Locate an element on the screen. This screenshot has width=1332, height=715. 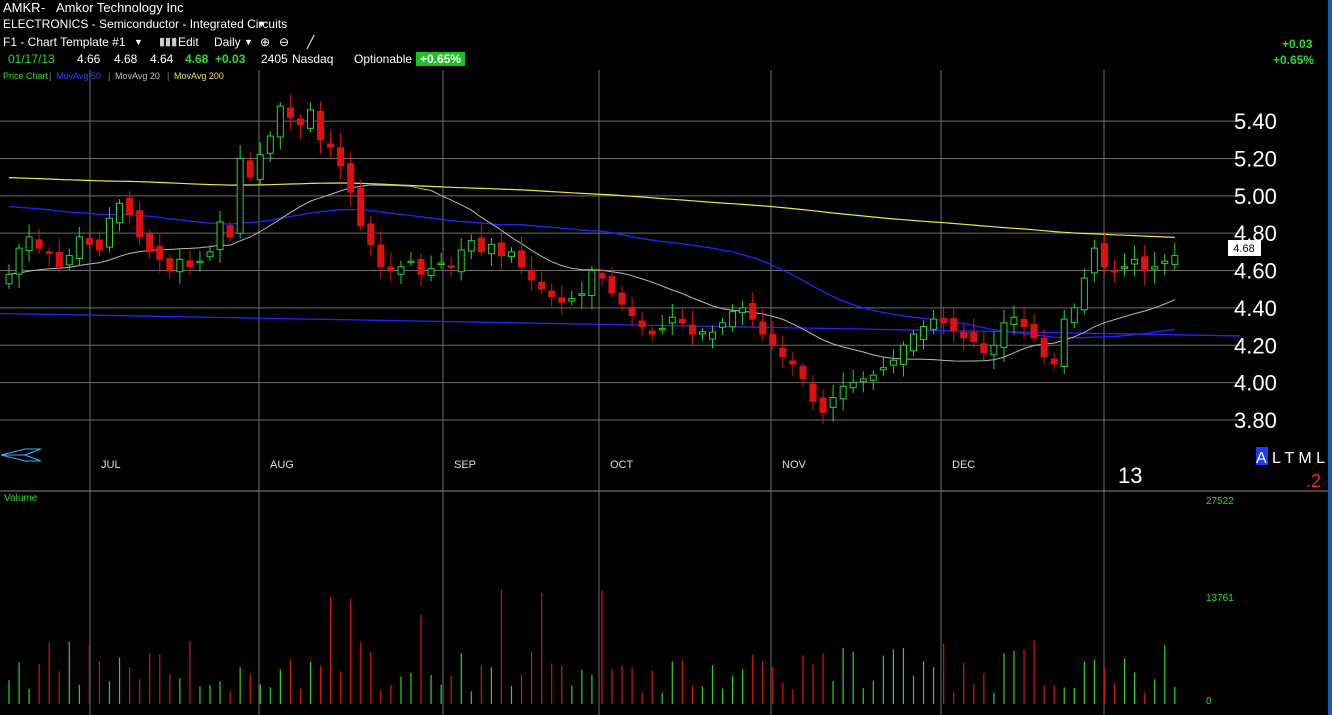
quote-exchange: Nasdaq is located at coordinates (313, 59).